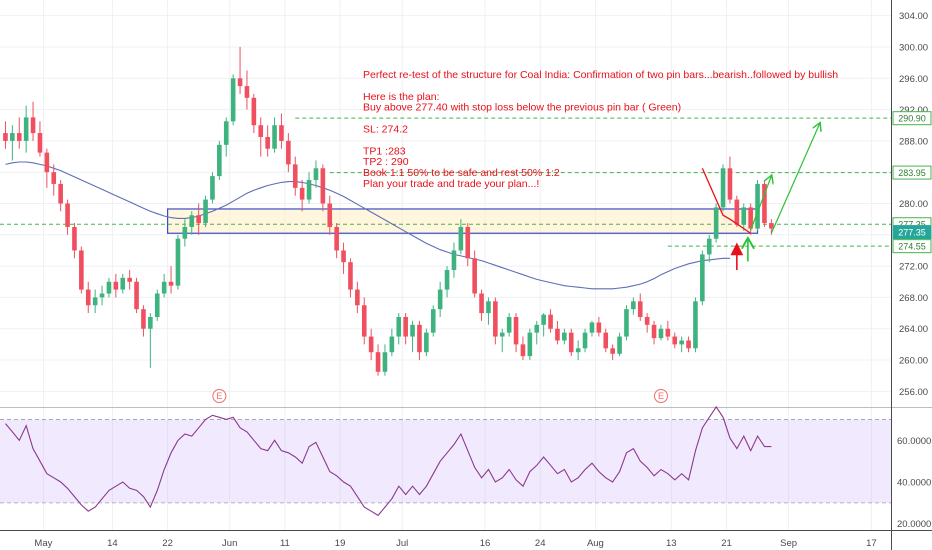 This screenshot has width=932, height=550. I want to click on price-badge-label-1: 283.95, so click(912, 173).